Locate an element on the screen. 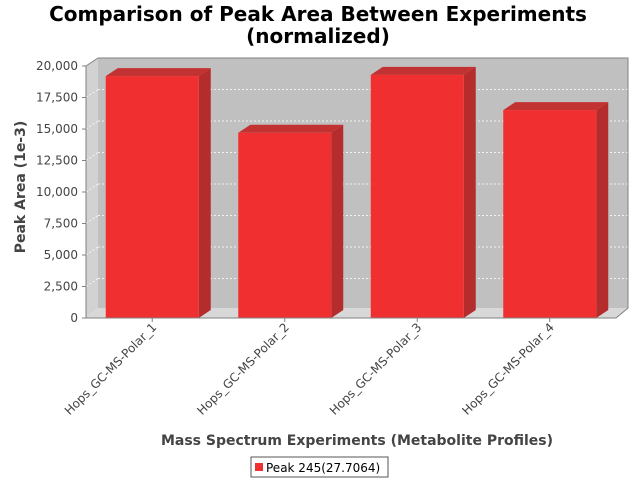  y-tick-label: 7,500 is located at coordinates (61, 224).